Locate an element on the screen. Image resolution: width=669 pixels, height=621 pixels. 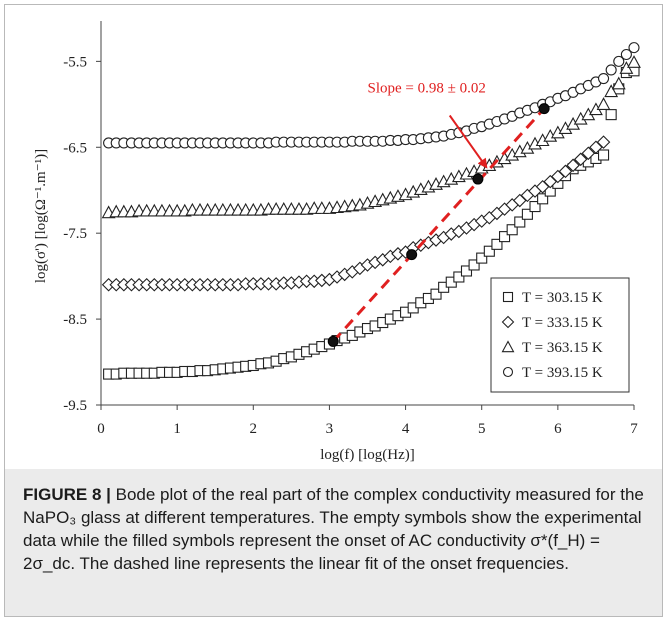
legend-entry-label: T = 333.15 K is located at coordinates (562, 323).